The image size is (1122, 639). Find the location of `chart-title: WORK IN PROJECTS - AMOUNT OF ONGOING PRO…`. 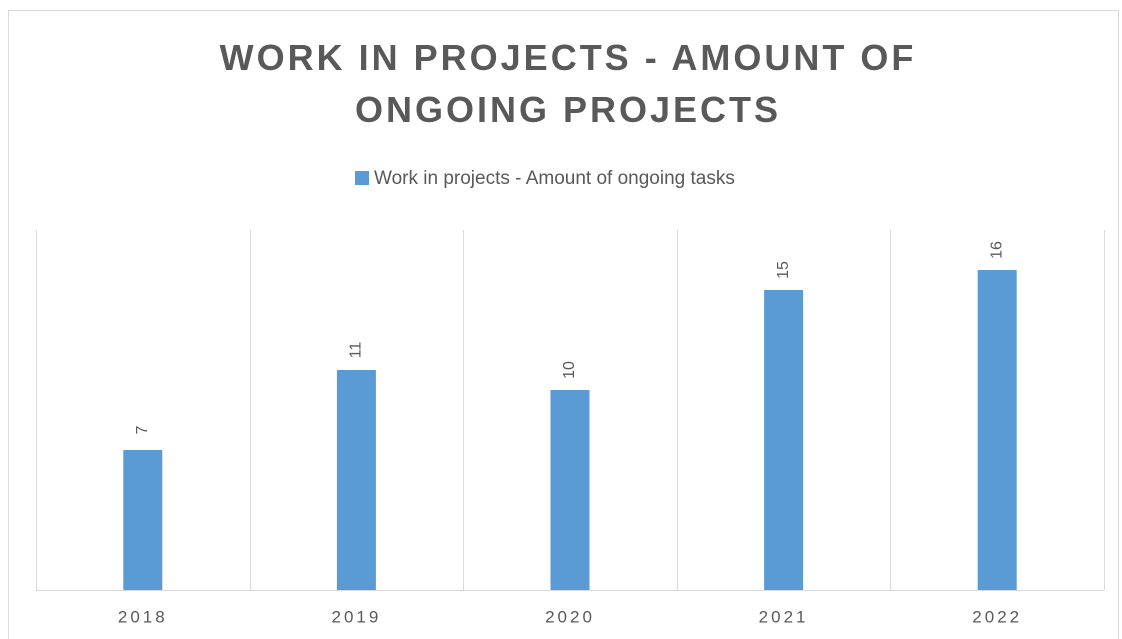

chart-title: WORK IN PROJECTS - AMOUNT OF ONGOING PRO… is located at coordinates (568, 83).